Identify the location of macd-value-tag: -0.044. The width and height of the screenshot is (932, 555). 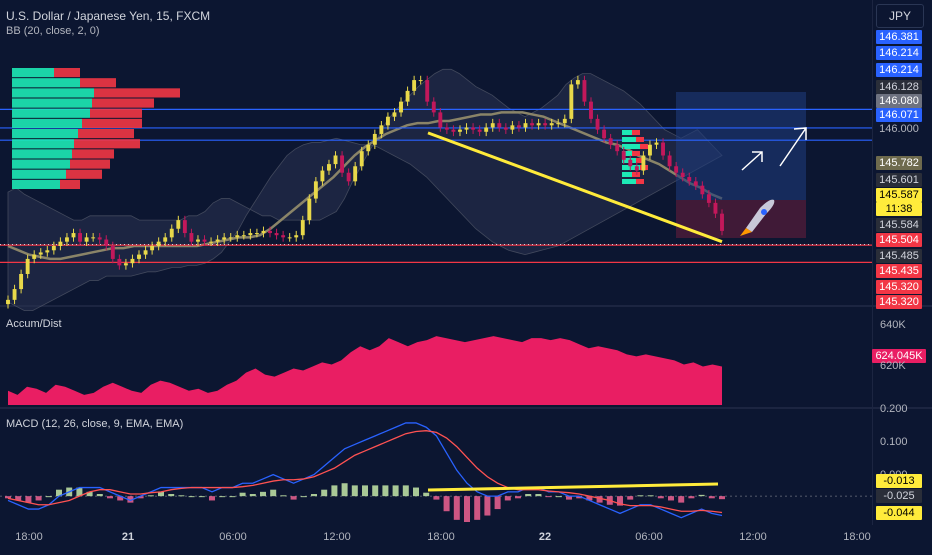
(899, 513).